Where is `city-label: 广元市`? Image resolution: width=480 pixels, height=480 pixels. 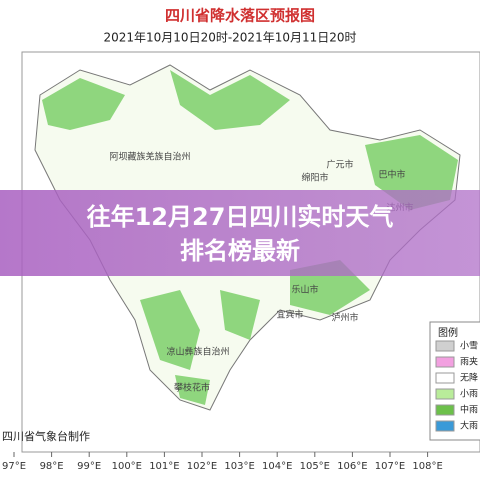 city-label: 广元市 is located at coordinates (339, 165).